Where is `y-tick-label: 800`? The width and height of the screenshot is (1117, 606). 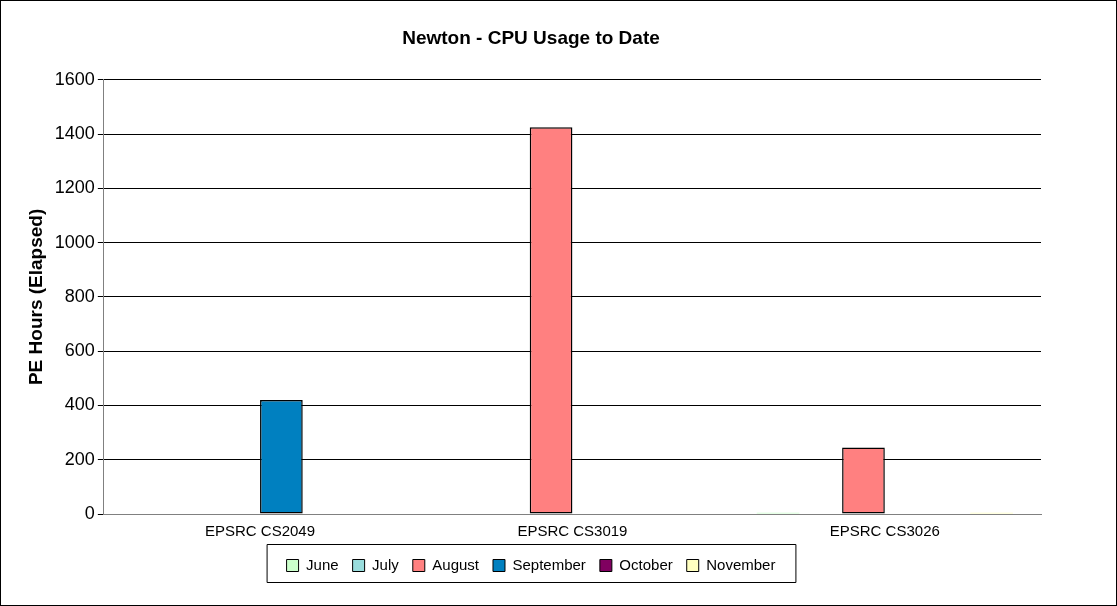
y-tick-label: 800 is located at coordinates (79, 295).